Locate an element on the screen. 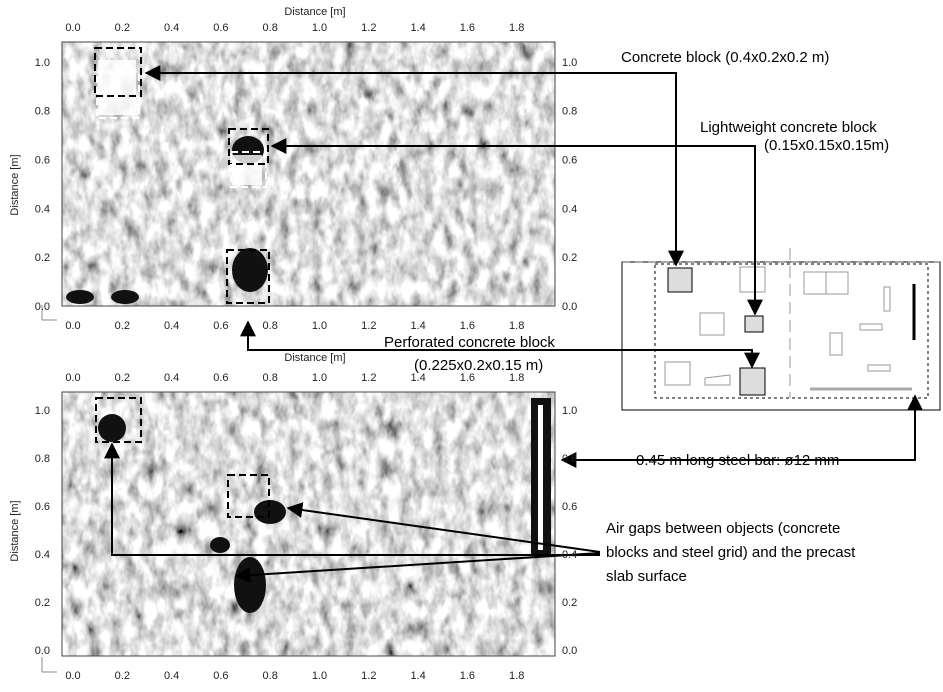 The image size is (943, 692). annotation: Lightweight concrete block is located at coordinates (788, 127).